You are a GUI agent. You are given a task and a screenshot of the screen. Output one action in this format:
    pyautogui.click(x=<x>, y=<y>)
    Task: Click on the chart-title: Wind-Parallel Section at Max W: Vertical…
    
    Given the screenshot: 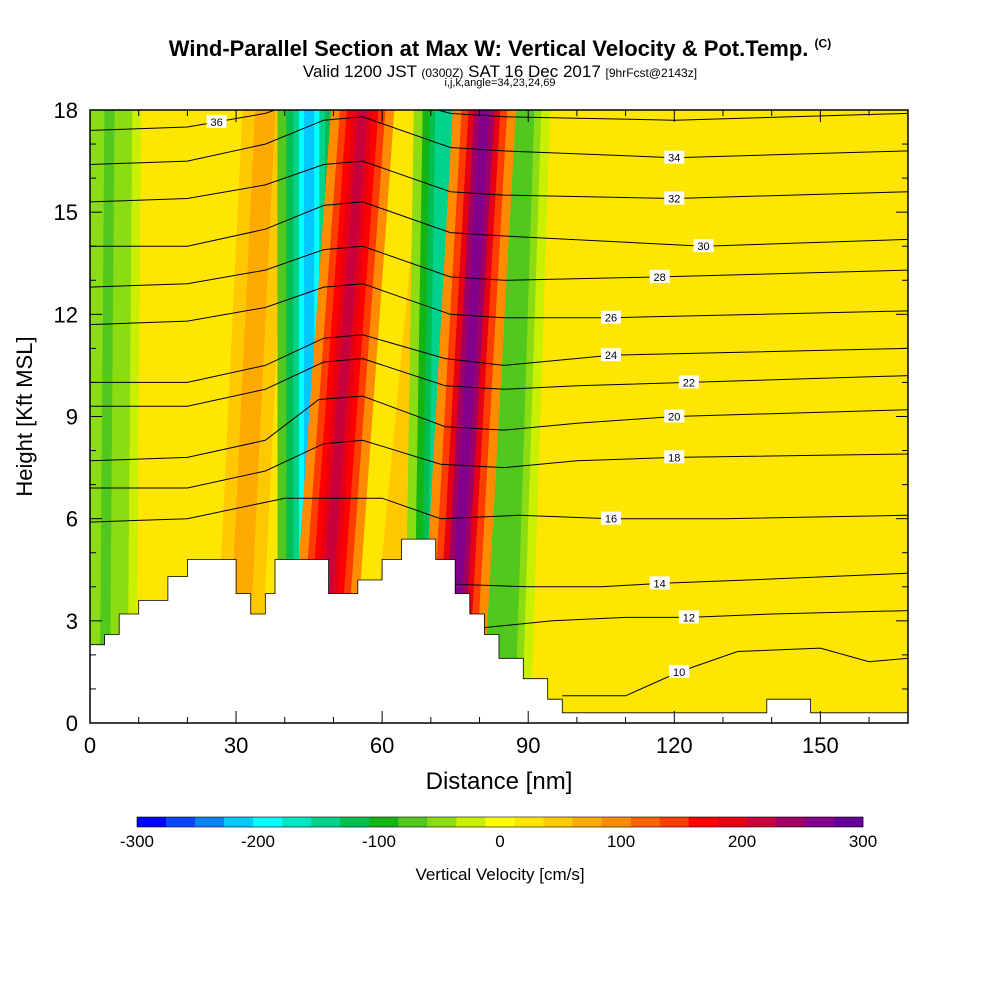 What is the action you would take?
    pyautogui.click(x=500, y=49)
    